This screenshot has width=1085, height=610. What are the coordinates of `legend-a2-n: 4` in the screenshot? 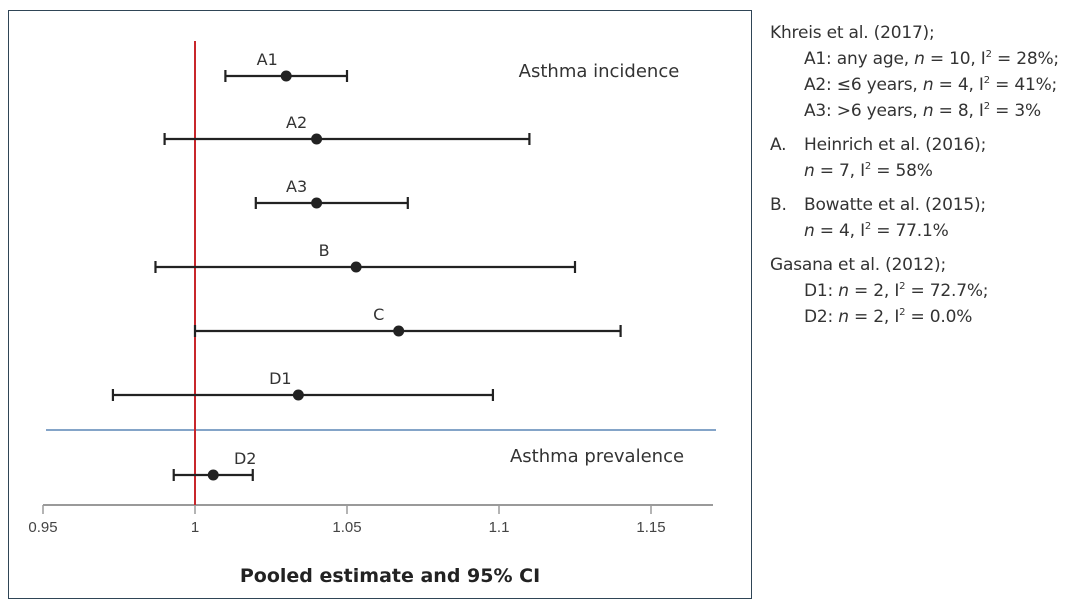 It's located at (963, 85).